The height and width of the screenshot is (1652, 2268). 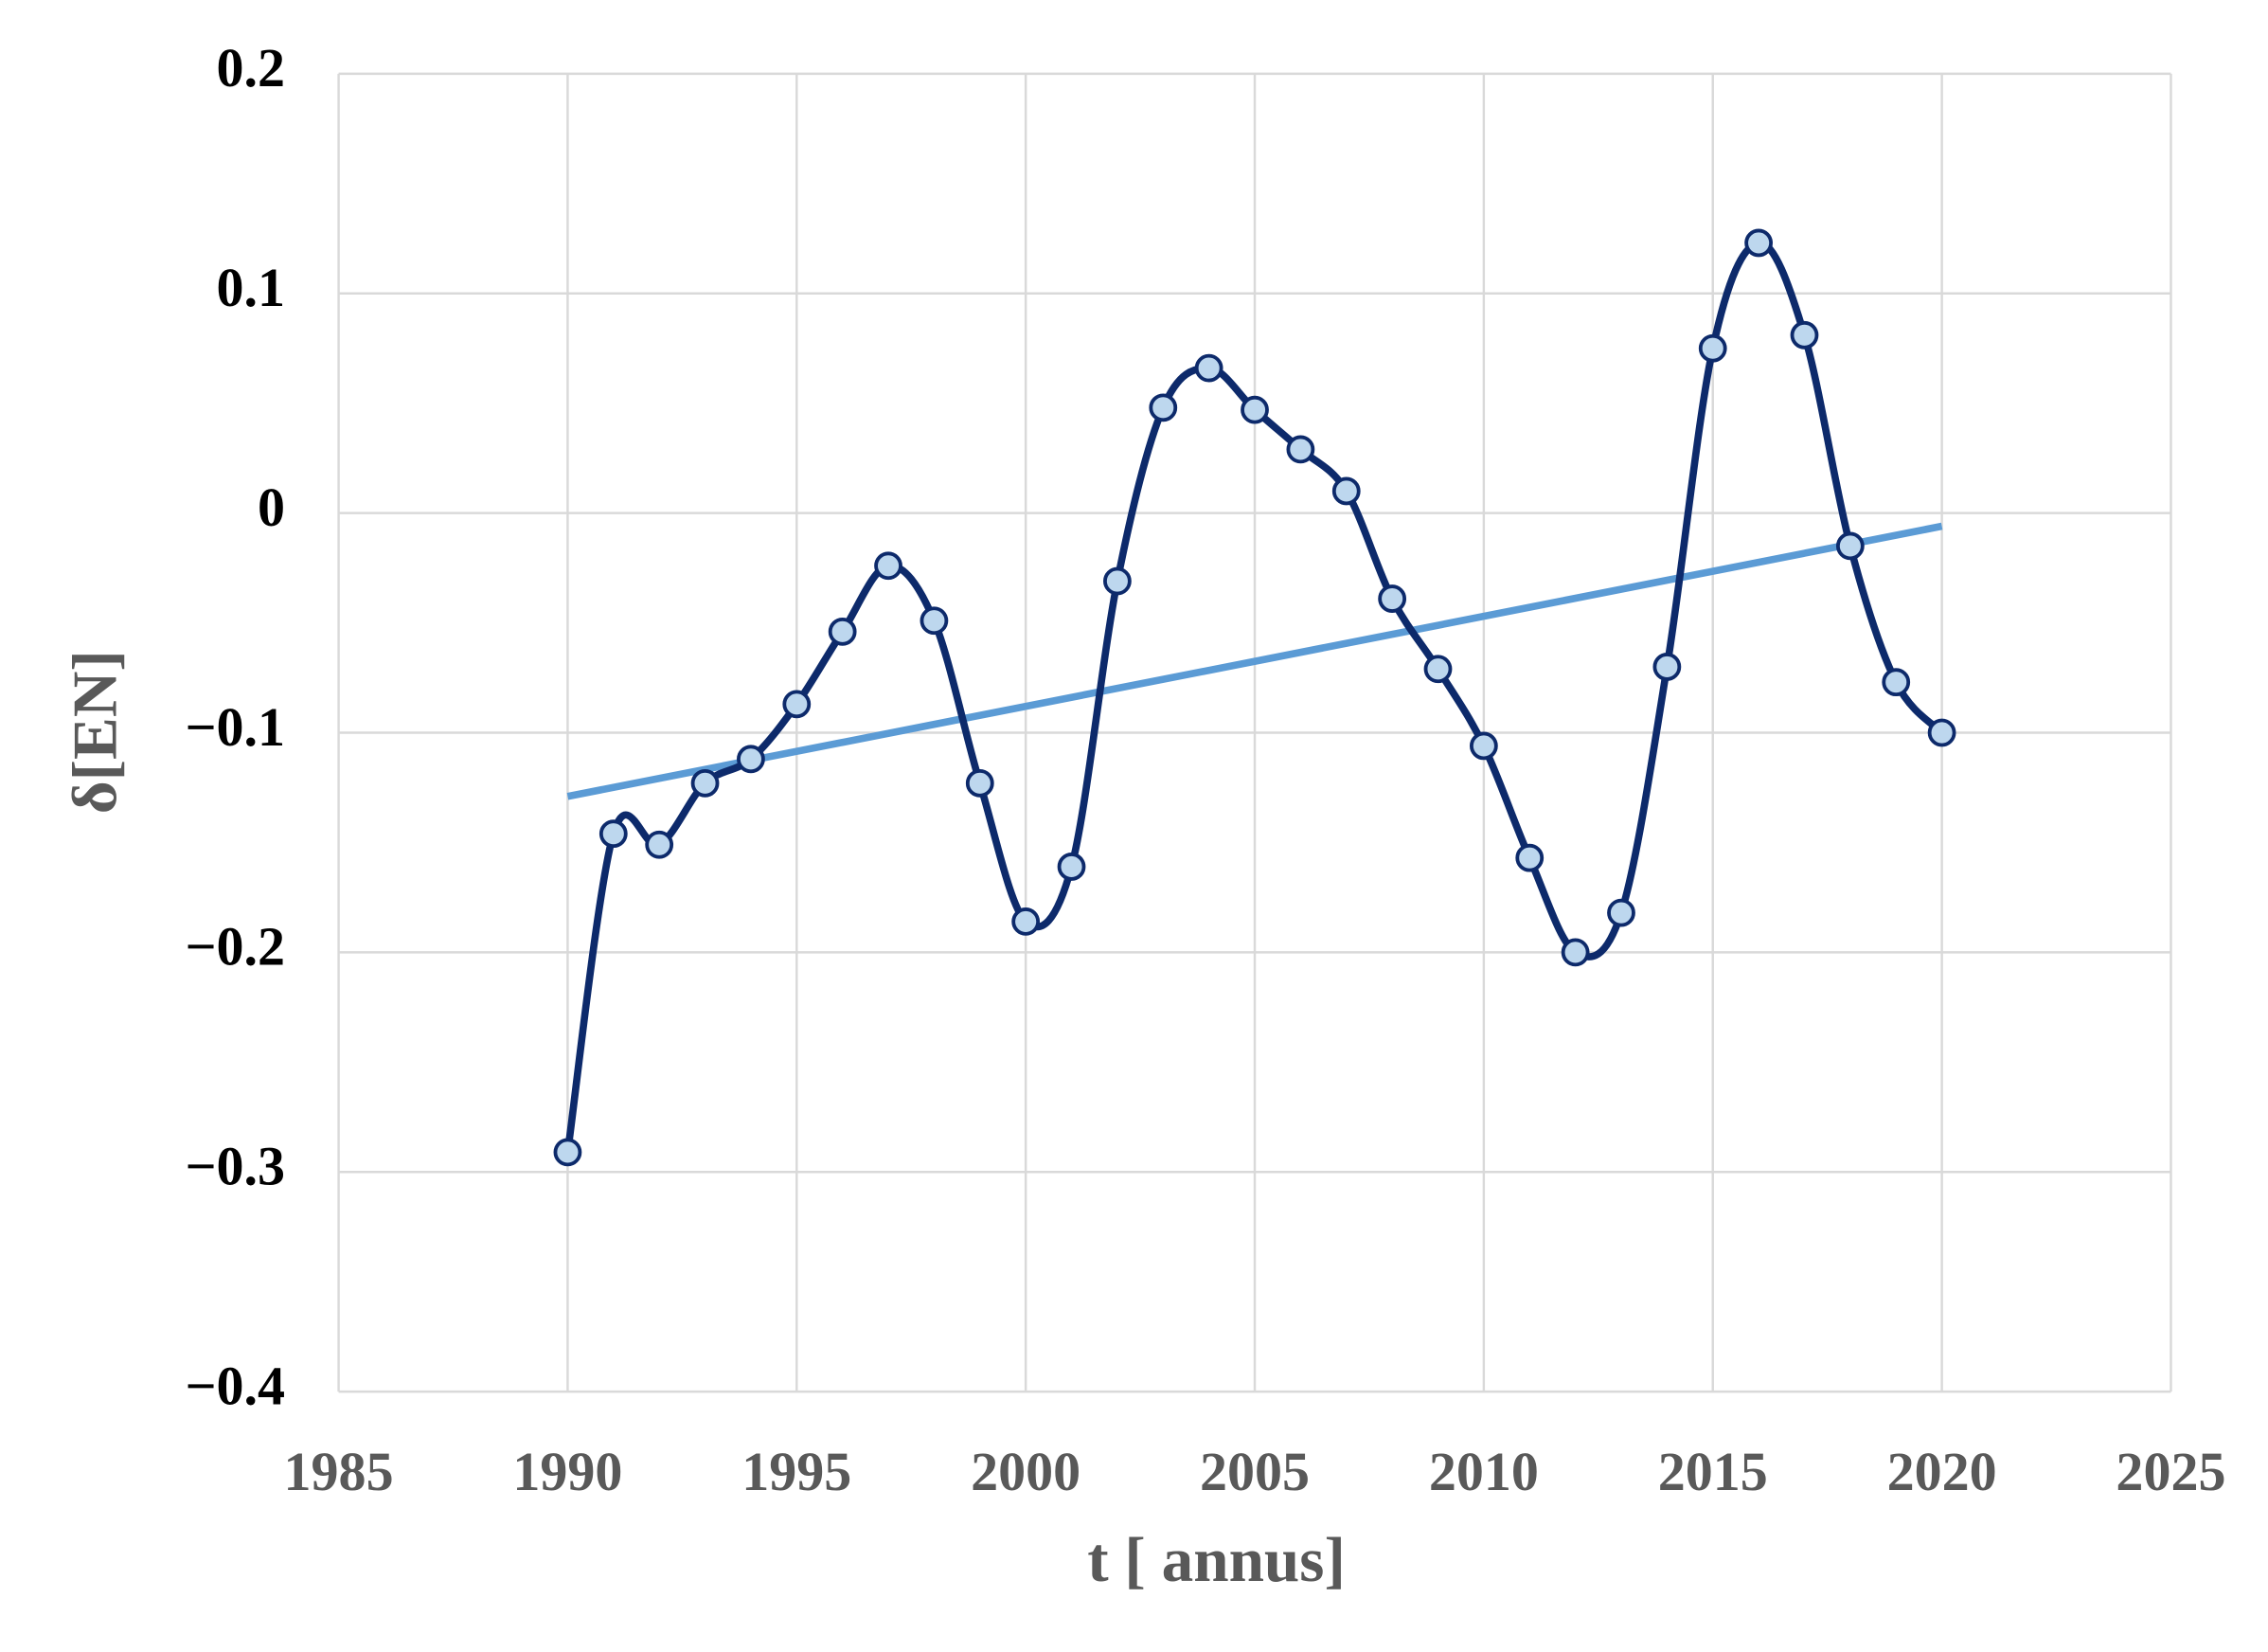 What do you see at coordinates (235, 1385) in the screenshot?
I see `y-tick-label: −0.4` at bounding box center [235, 1385].